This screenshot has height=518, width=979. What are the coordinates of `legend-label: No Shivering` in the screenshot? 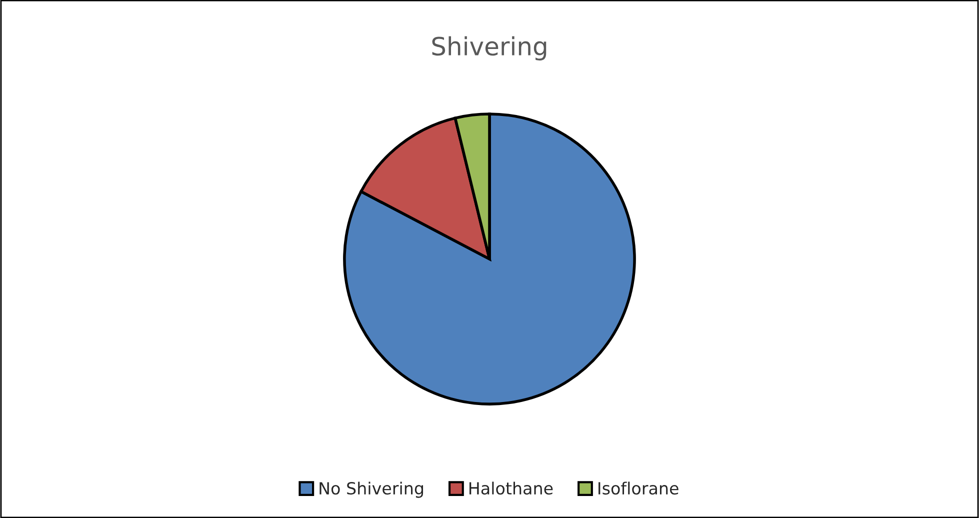 It's located at (372, 490).